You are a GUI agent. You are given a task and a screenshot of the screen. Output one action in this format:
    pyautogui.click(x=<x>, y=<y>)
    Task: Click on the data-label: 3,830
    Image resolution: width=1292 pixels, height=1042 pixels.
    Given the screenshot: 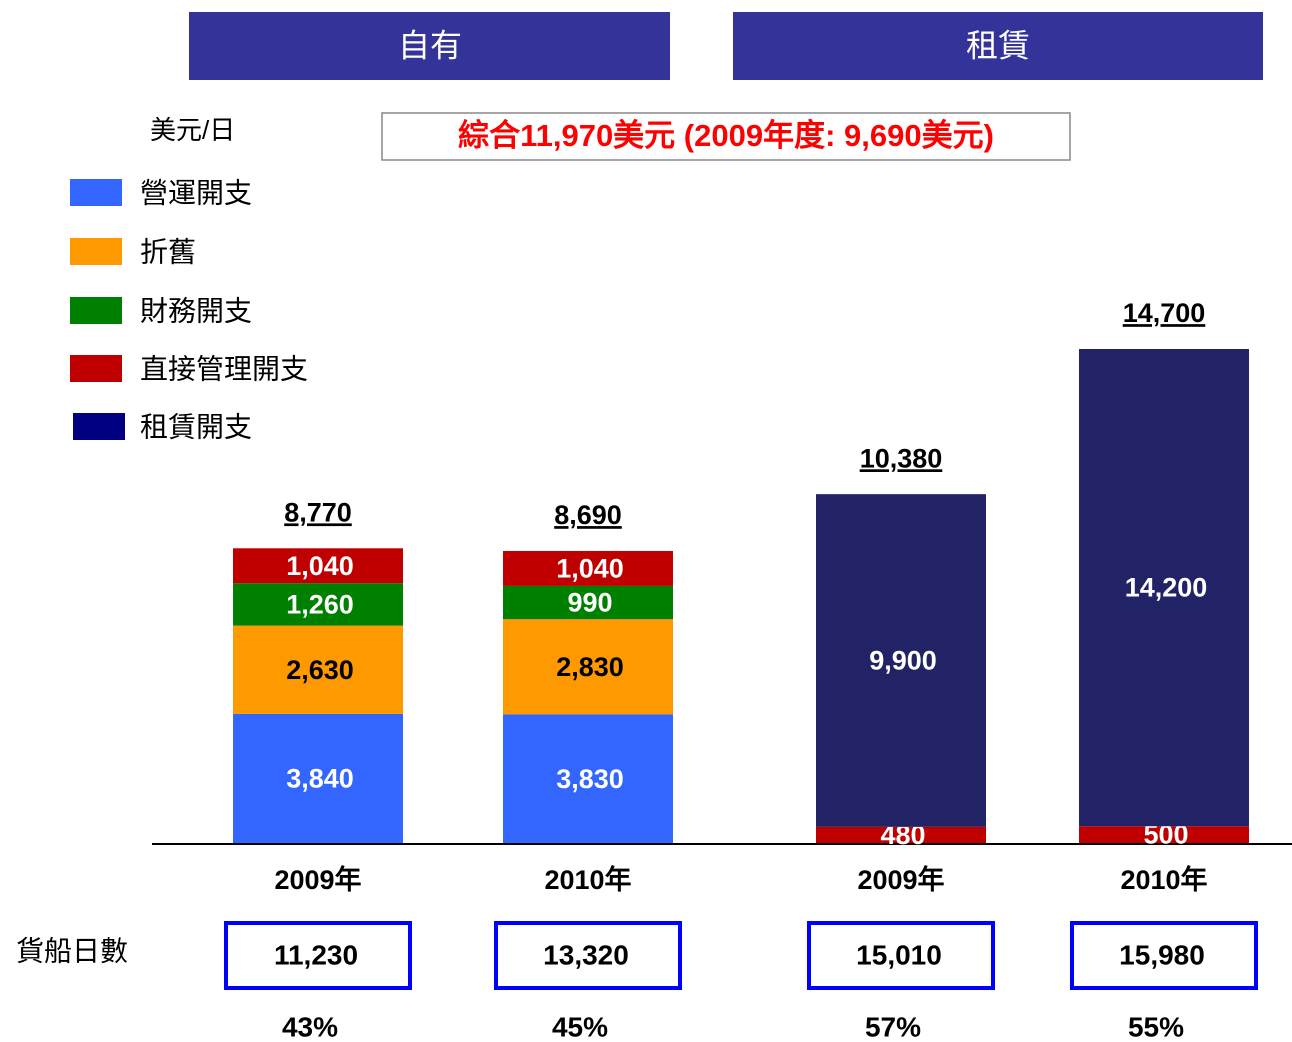 What is the action you would take?
    pyautogui.click(x=590, y=779)
    